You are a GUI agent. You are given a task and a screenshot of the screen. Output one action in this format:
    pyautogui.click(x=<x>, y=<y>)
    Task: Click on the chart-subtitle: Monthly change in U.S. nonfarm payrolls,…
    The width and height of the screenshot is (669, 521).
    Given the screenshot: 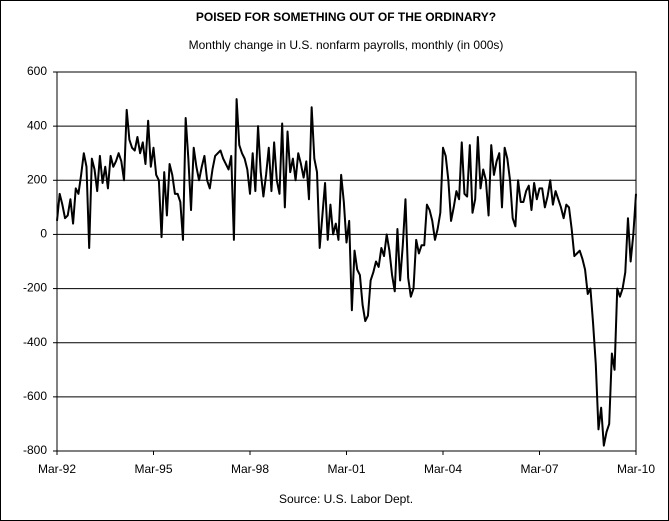 What is the action you would take?
    pyautogui.click(x=346, y=45)
    